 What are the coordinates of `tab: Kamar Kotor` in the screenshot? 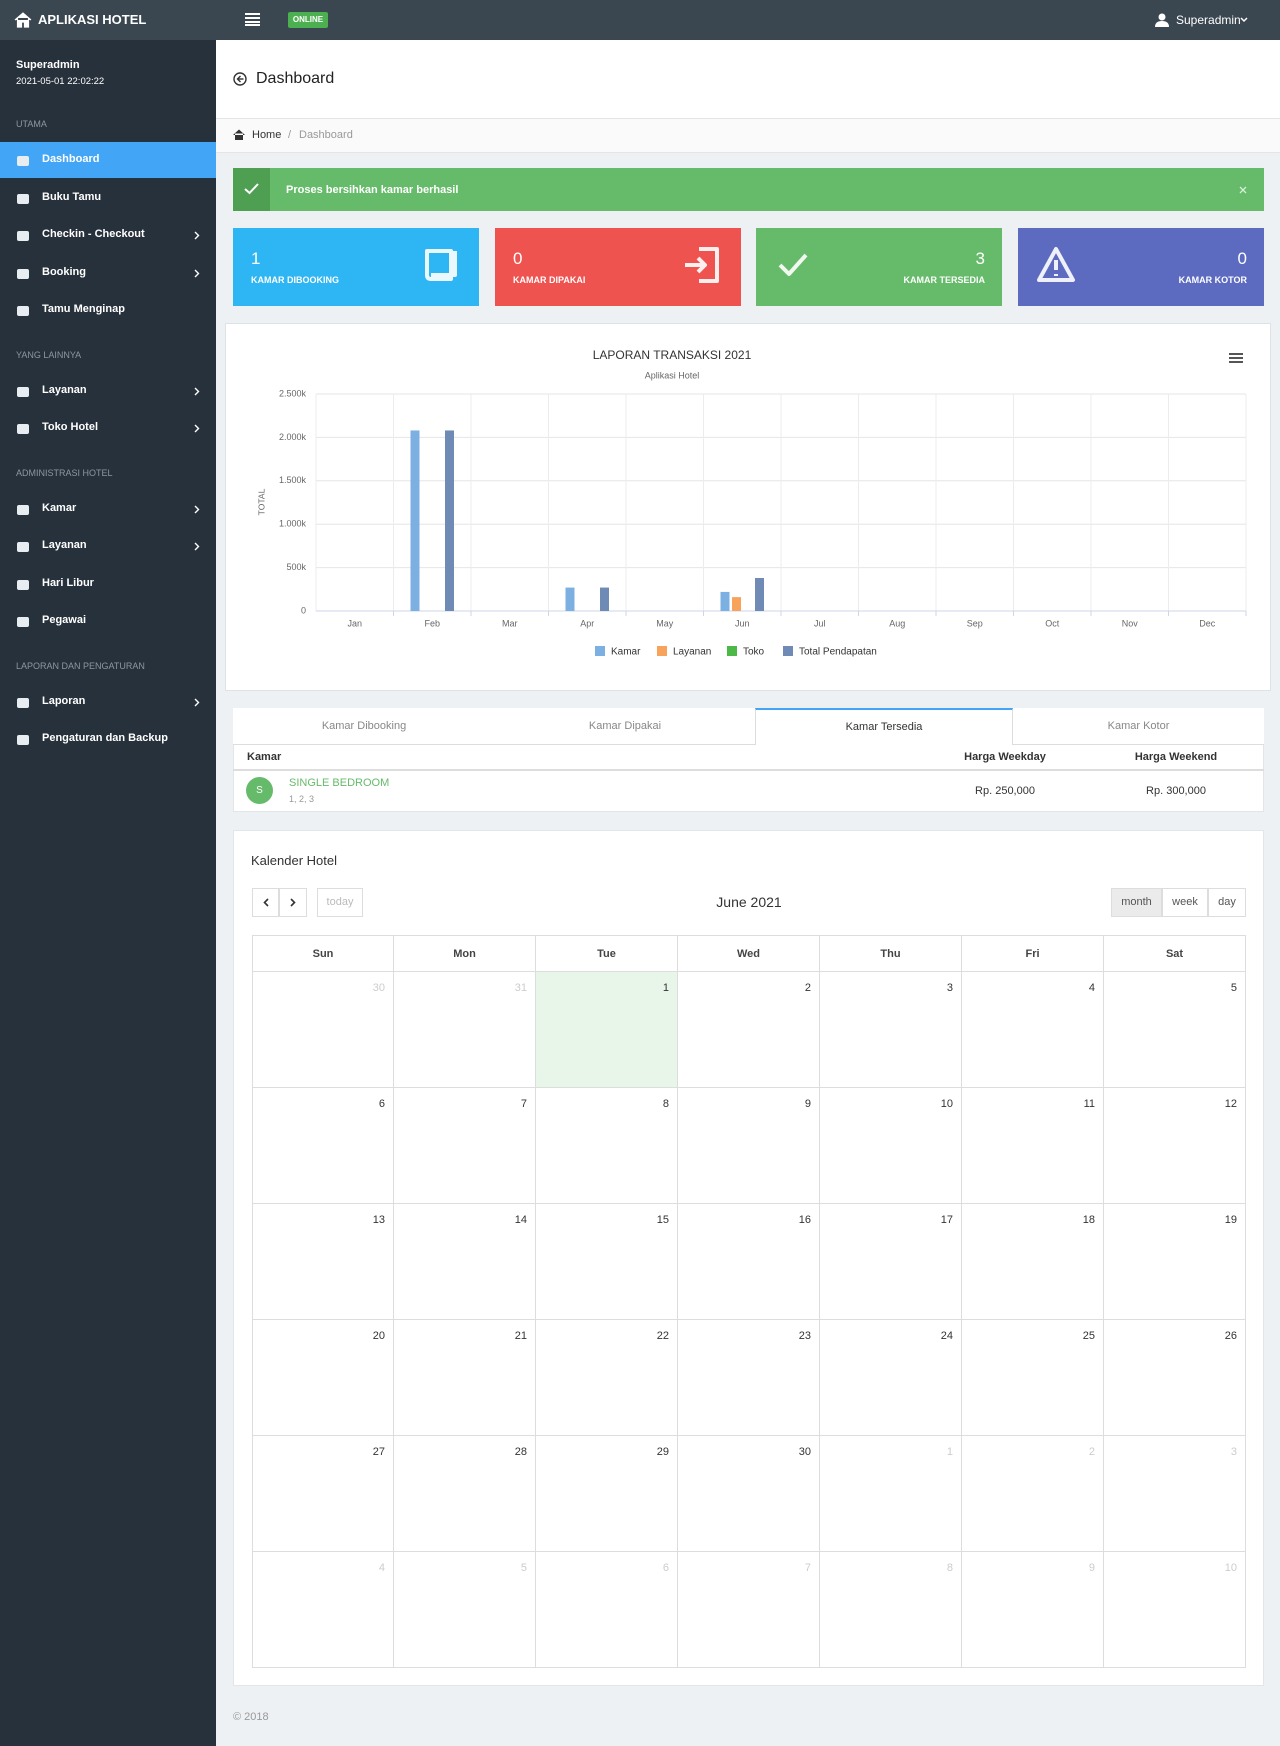 It's located at (1138, 726).